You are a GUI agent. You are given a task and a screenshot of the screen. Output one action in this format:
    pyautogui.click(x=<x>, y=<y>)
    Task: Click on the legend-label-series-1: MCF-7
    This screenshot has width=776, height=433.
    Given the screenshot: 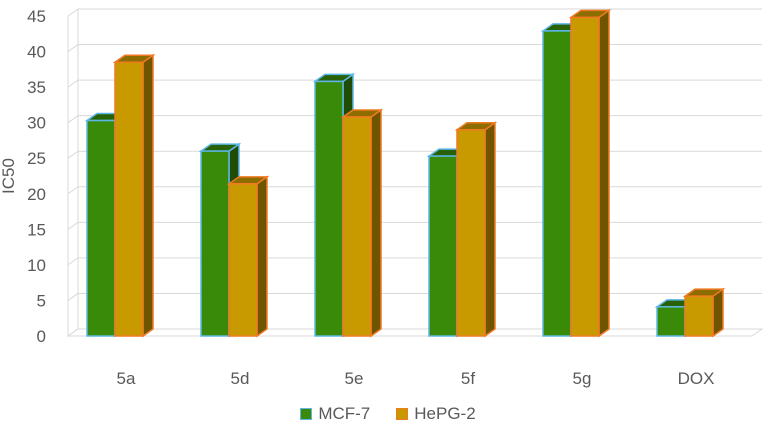 What is the action you would take?
    pyautogui.click(x=344, y=413)
    